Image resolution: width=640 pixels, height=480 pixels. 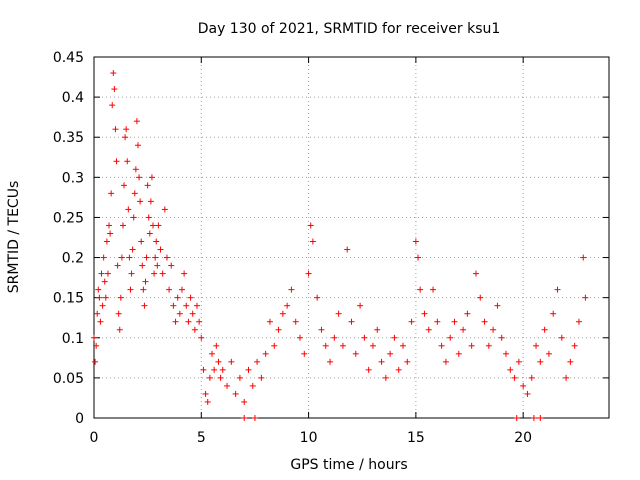 I want to click on y-tick-label: 0.25, so click(x=68, y=218).